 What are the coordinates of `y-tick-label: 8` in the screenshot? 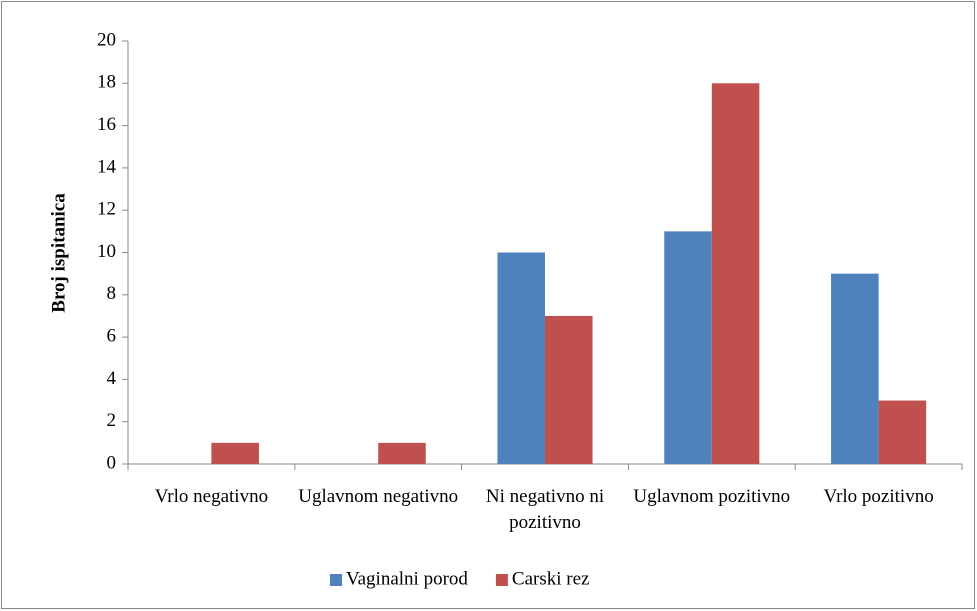 It's located at (112, 293).